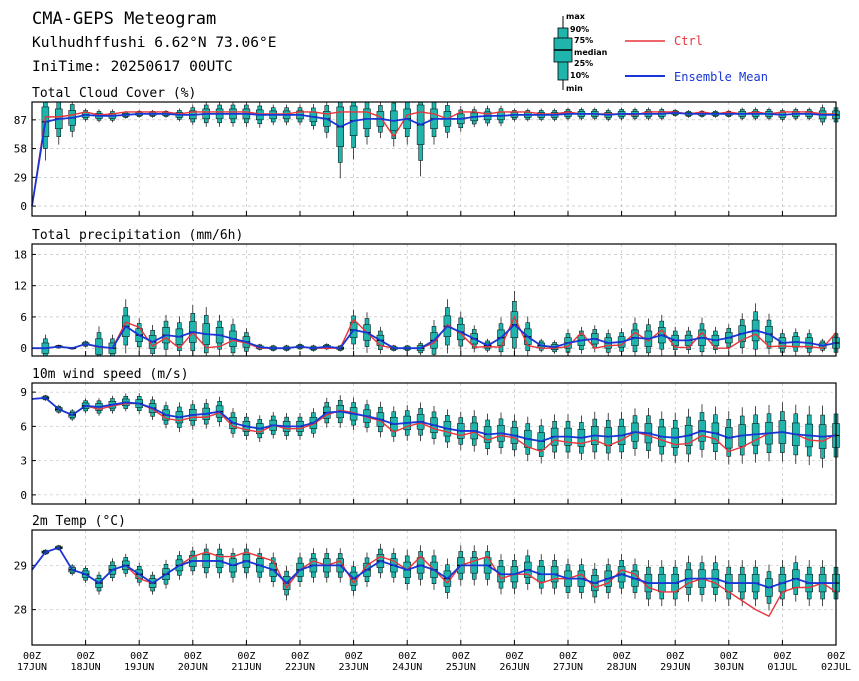  What do you see at coordinates (20, 254) in the screenshot?
I see `y-tick-label: 18` at bounding box center [20, 254].